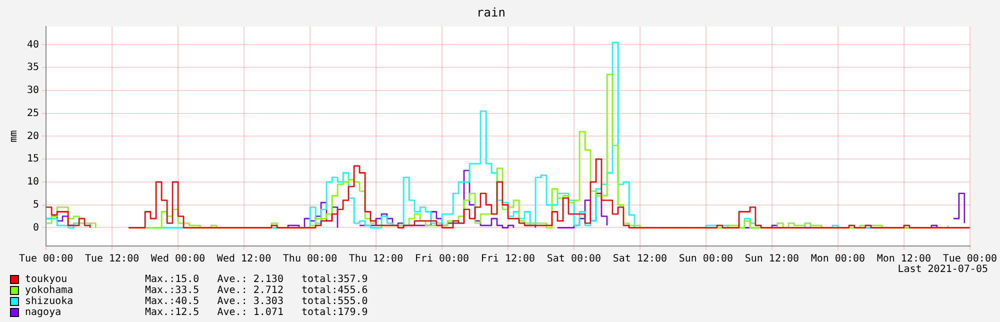 This screenshot has width=1000, height=322. I want to click on y-tick-label: 30, so click(33, 90).